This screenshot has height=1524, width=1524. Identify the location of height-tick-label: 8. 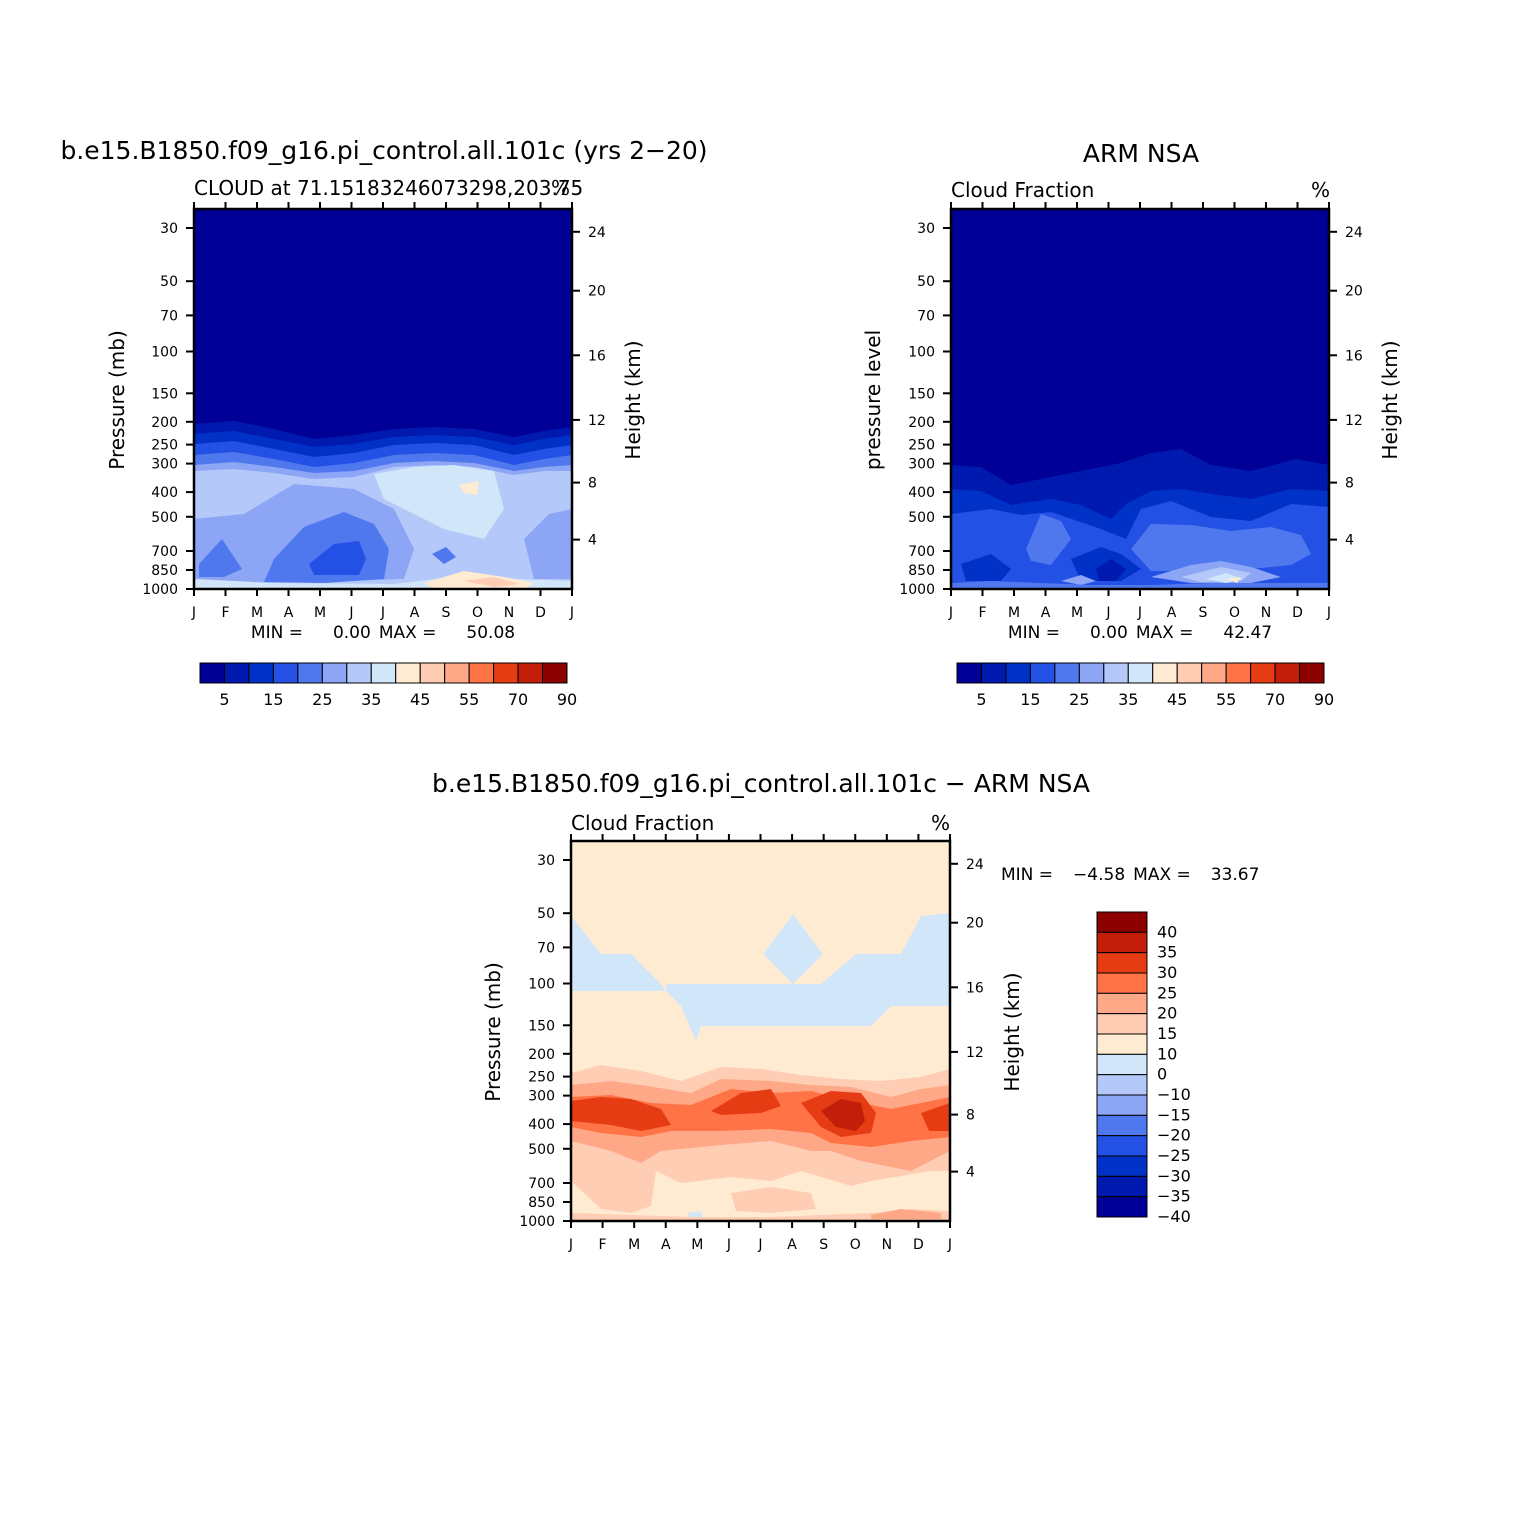
(592, 484).